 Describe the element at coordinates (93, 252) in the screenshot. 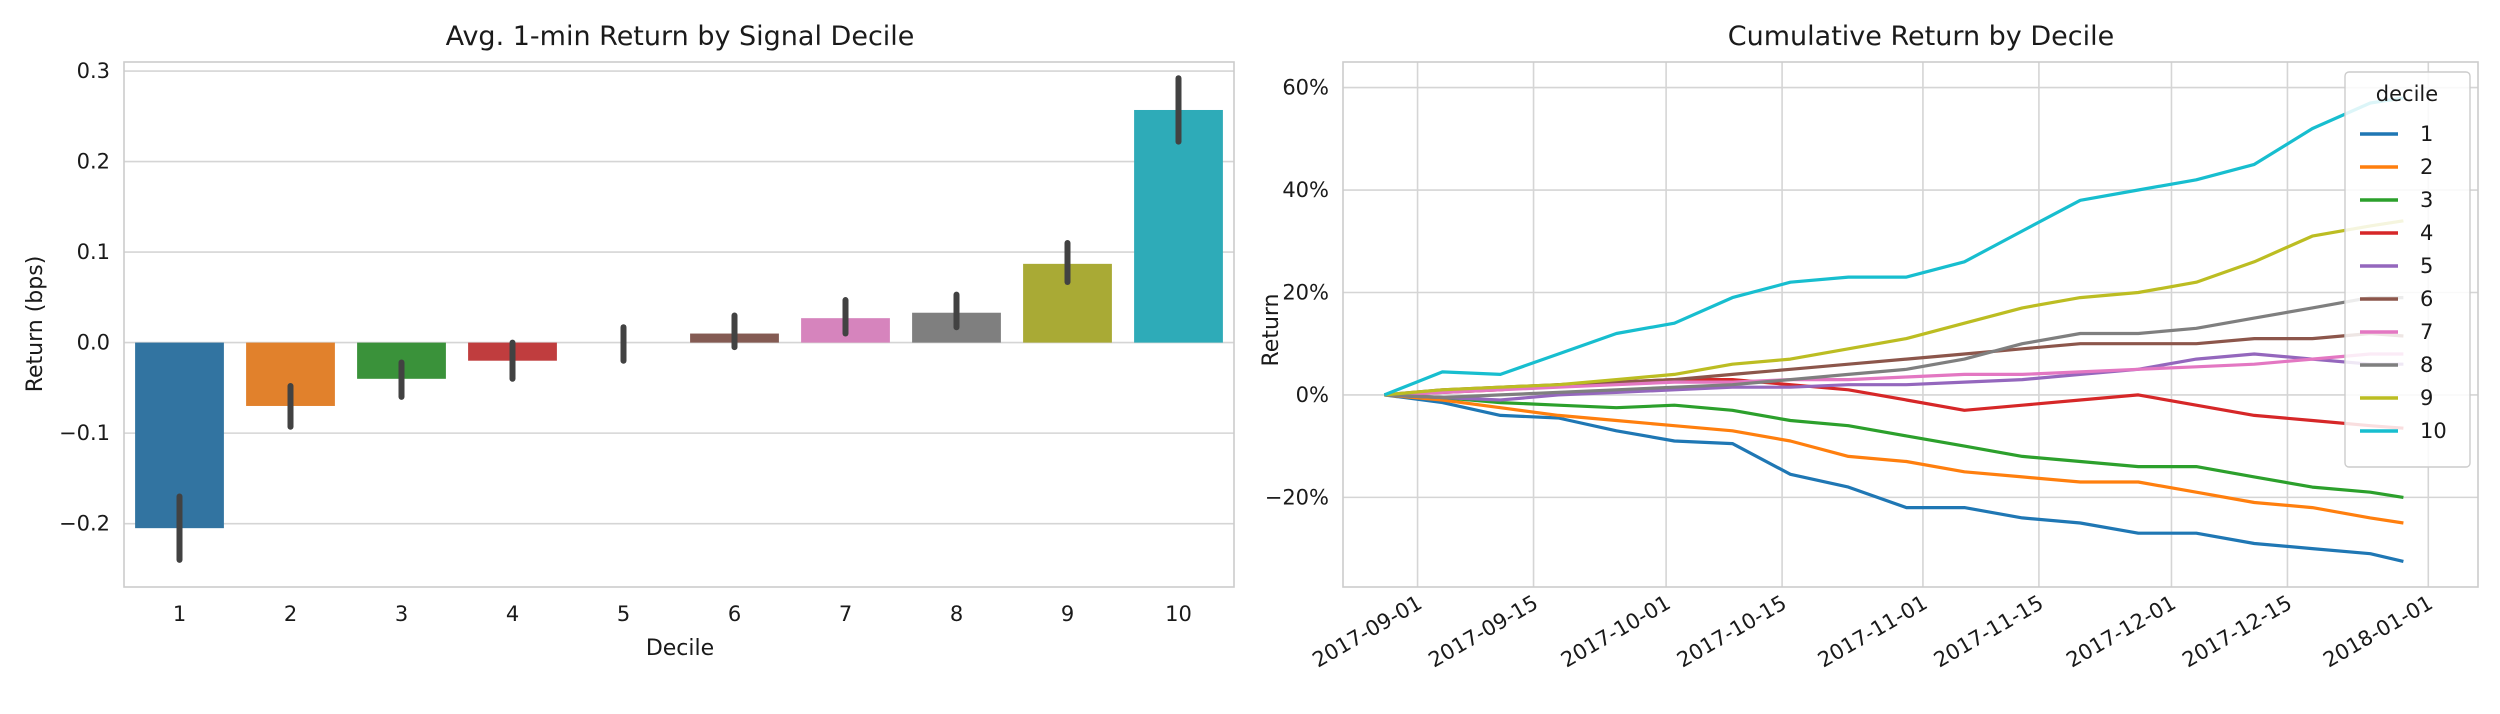

I see `bar-y-tick-label: 0.1` at that location.